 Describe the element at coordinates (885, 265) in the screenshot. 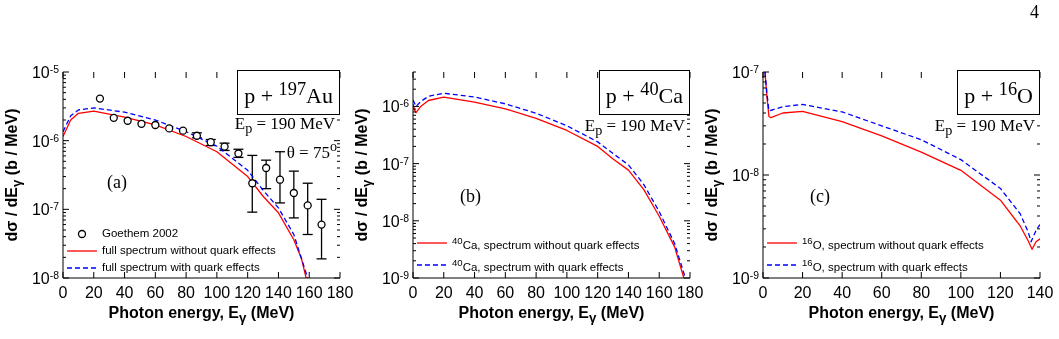

I see `legend-label: $^{16}$O, spectrum with quark effects` at that location.